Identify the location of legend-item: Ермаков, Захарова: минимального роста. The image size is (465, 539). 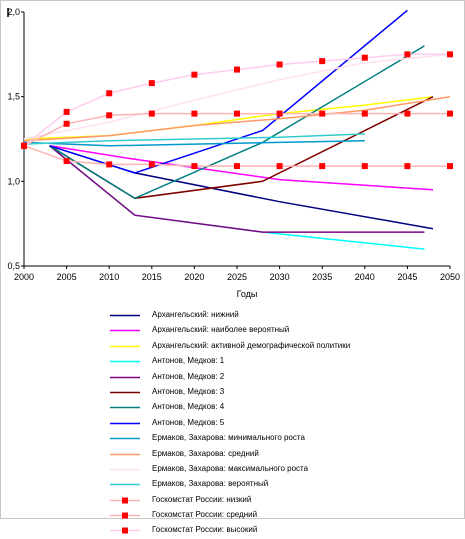
(283, 438).